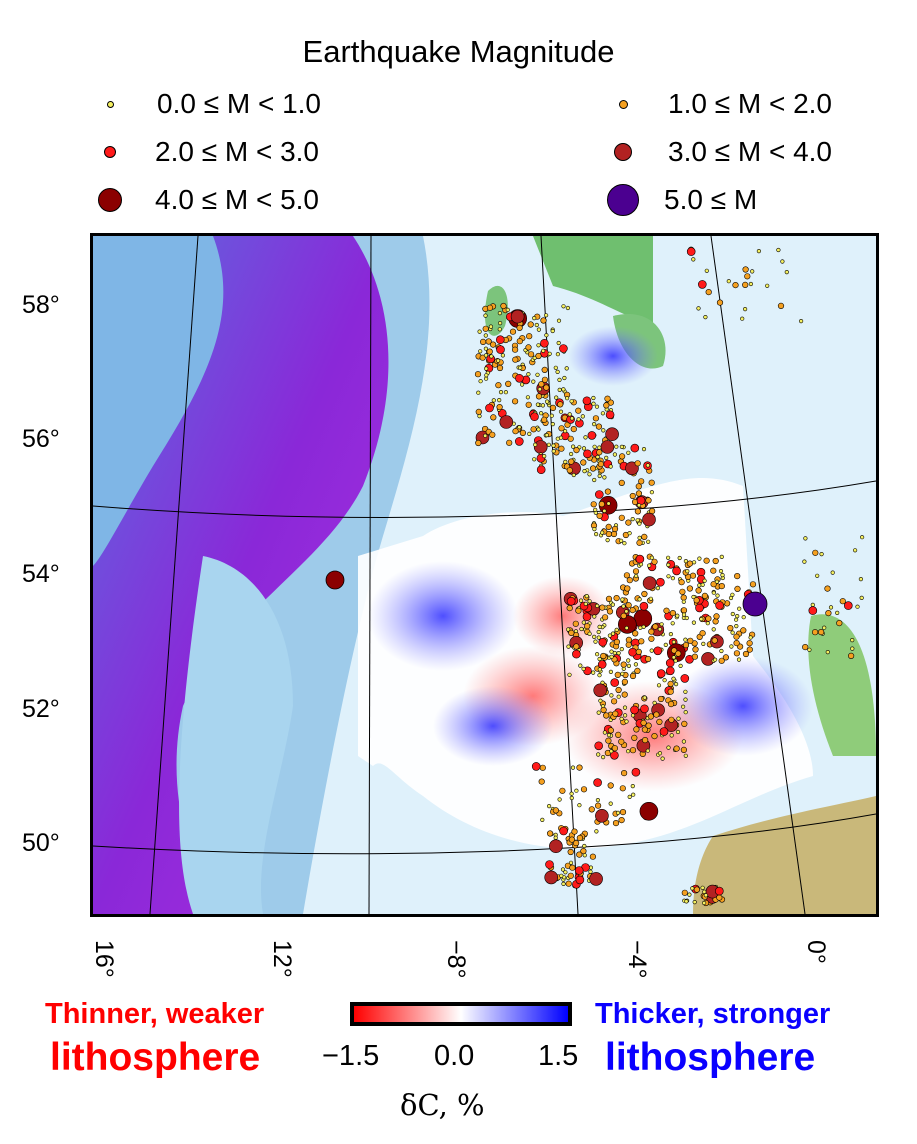 This screenshot has height=1144, width=917. What do you see at coordinates (711, 199) in the screenshot?
I see `legend-label-m5: 5.0 ≤ M` at bounding box center [711, 199].